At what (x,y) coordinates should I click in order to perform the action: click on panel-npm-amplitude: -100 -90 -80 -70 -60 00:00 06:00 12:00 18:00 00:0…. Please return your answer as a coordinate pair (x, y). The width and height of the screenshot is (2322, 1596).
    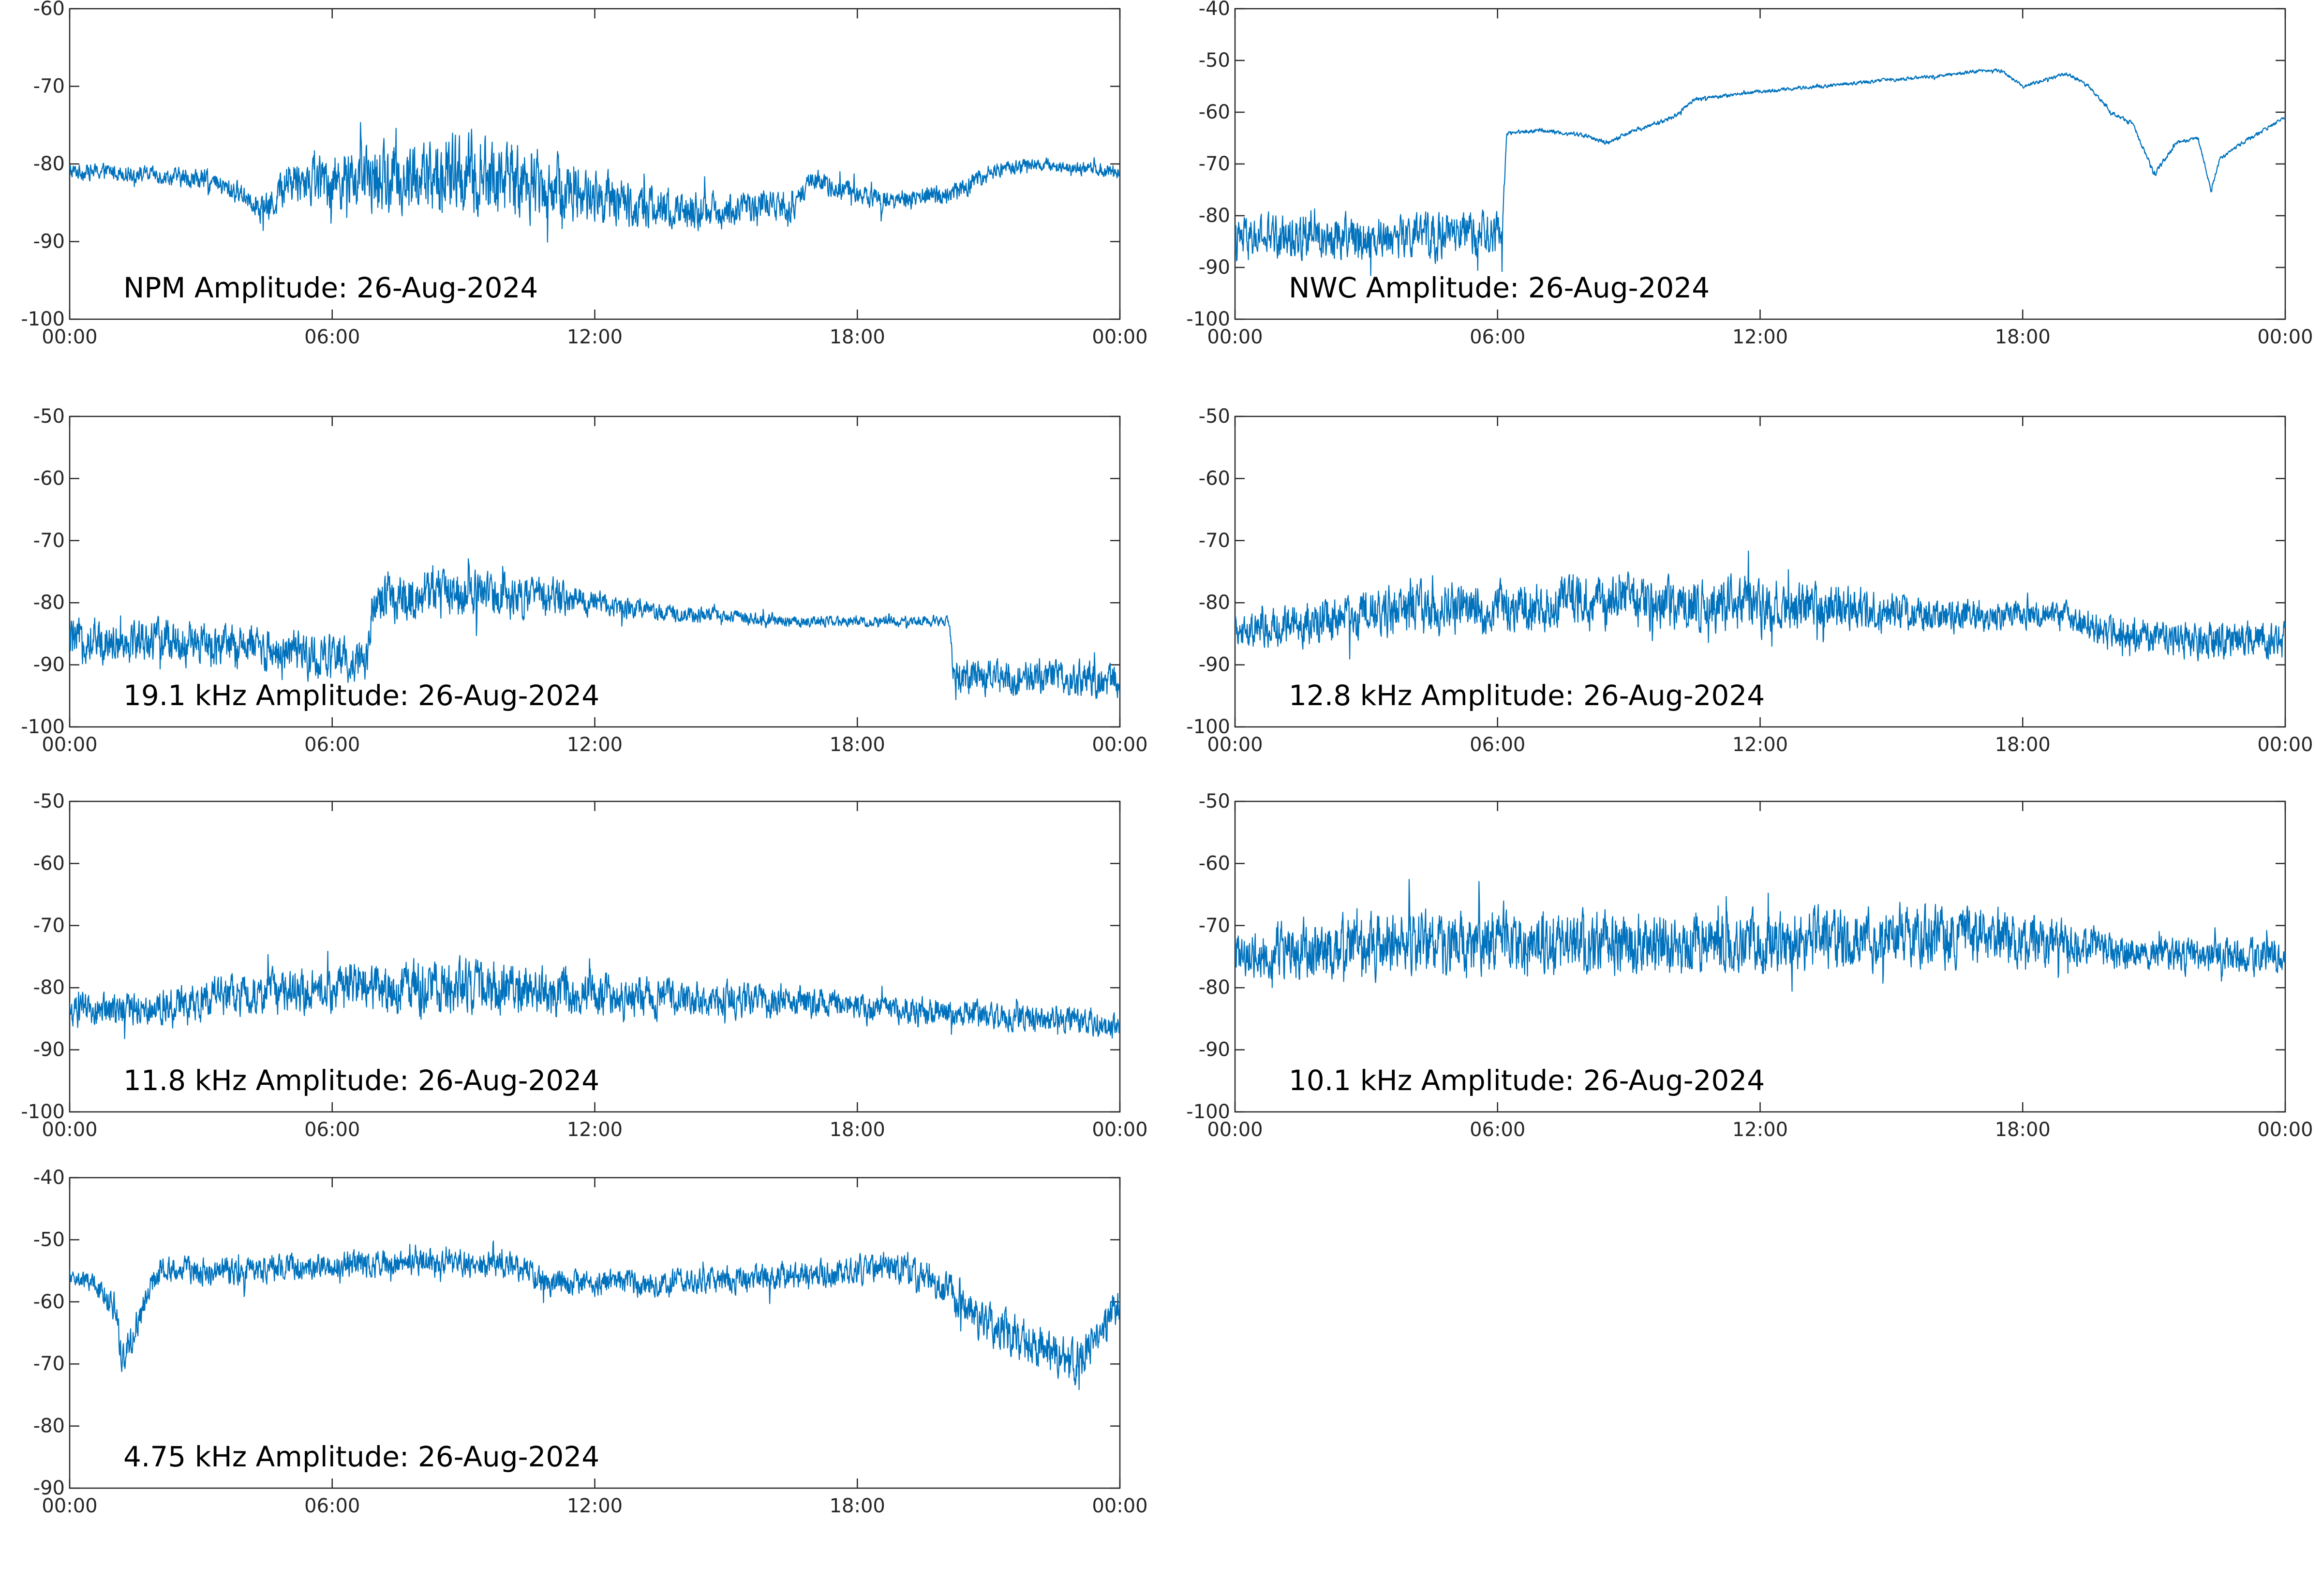
    Looking at the image, I should click on (584, 174).